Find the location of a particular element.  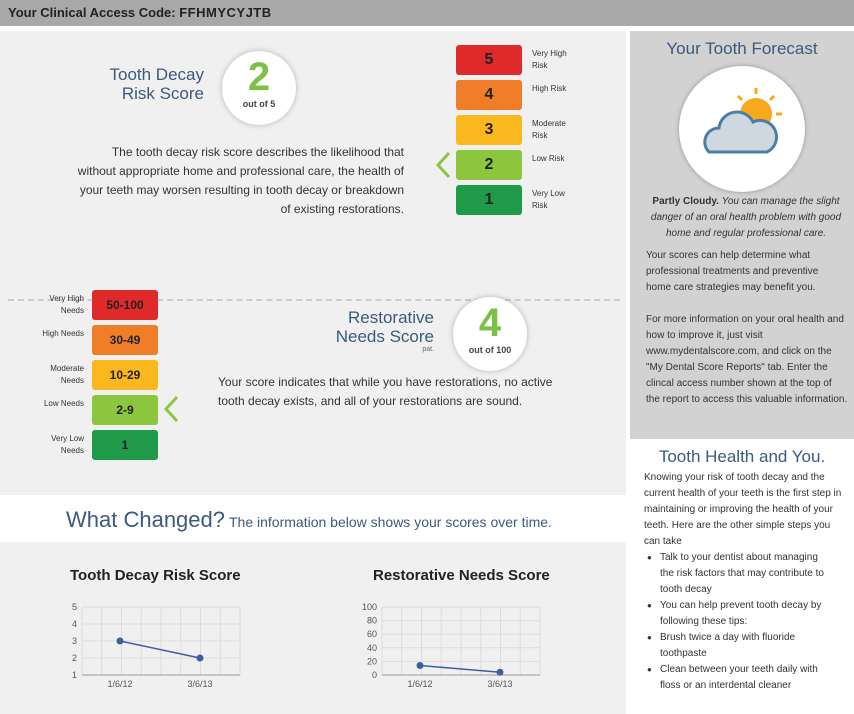

y-tick-label: 2 is located at coordinates (74, 658).